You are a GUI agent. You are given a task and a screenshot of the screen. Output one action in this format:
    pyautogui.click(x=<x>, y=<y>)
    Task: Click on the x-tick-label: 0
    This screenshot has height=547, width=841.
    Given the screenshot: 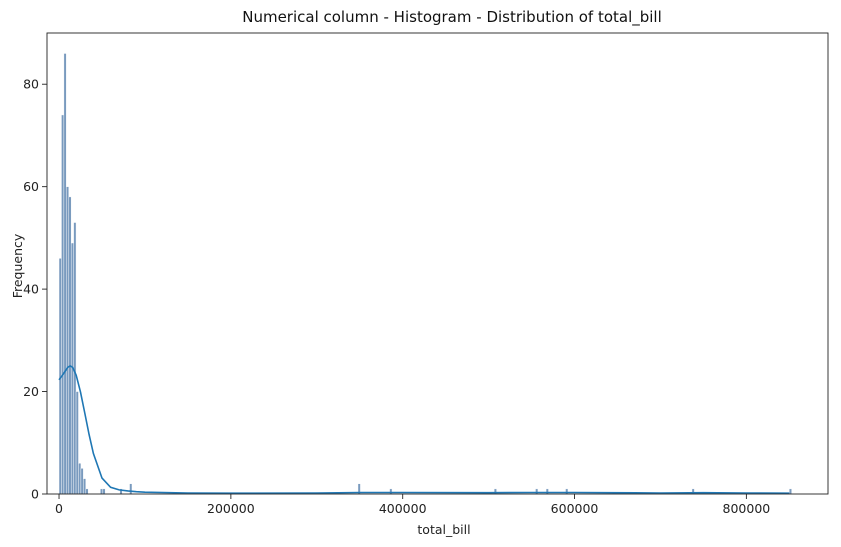 What is the action you would take?
    pyautogui.click(x=59, y=508)
    